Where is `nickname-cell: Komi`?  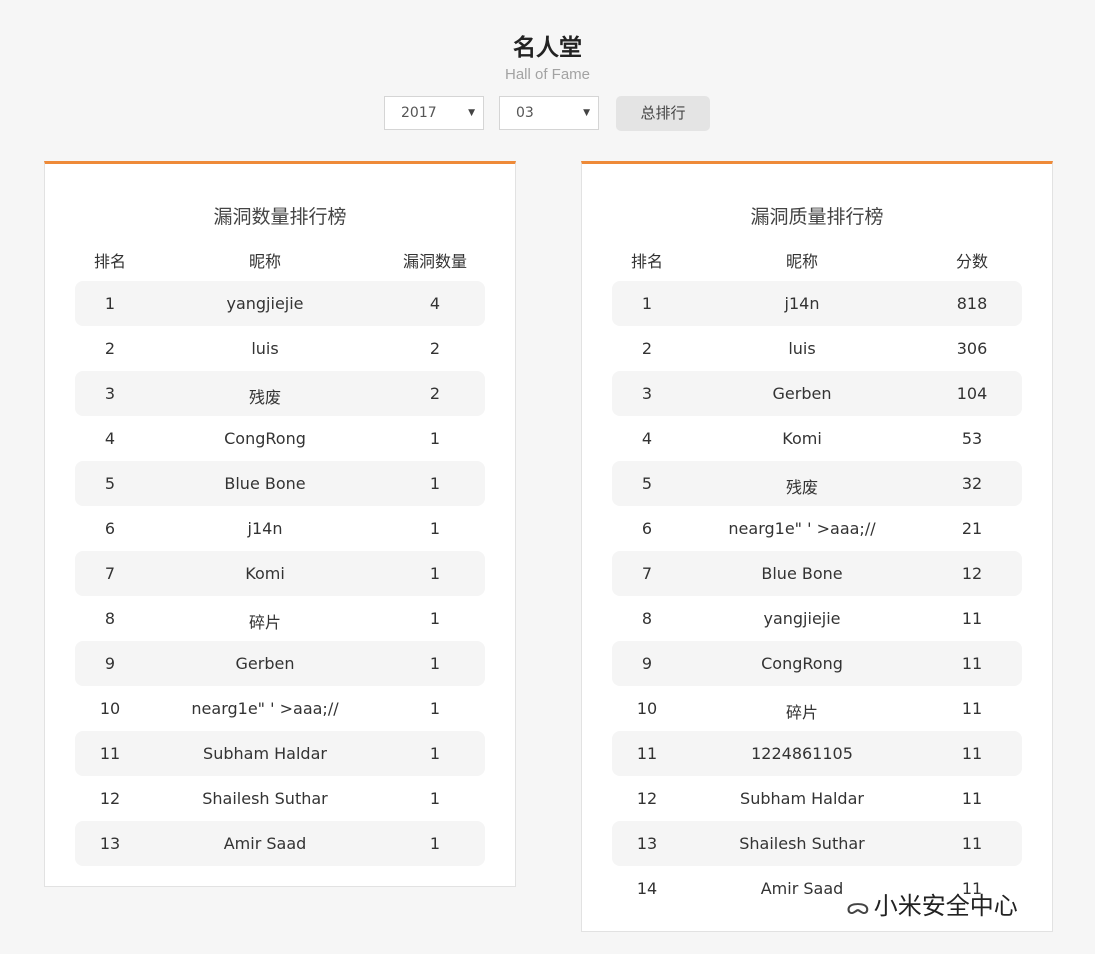
nickname-cell: Komi is located at coordinates (802, 438).